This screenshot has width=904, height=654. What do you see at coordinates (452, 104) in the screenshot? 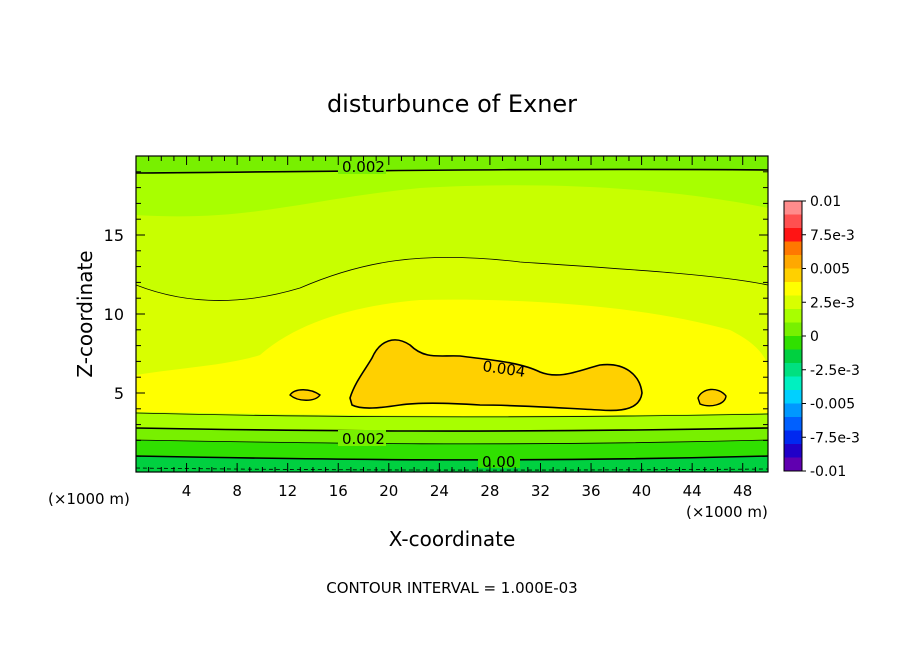
I see `chart-title: disturbunce of Exner` at bounding box center [452, 104].